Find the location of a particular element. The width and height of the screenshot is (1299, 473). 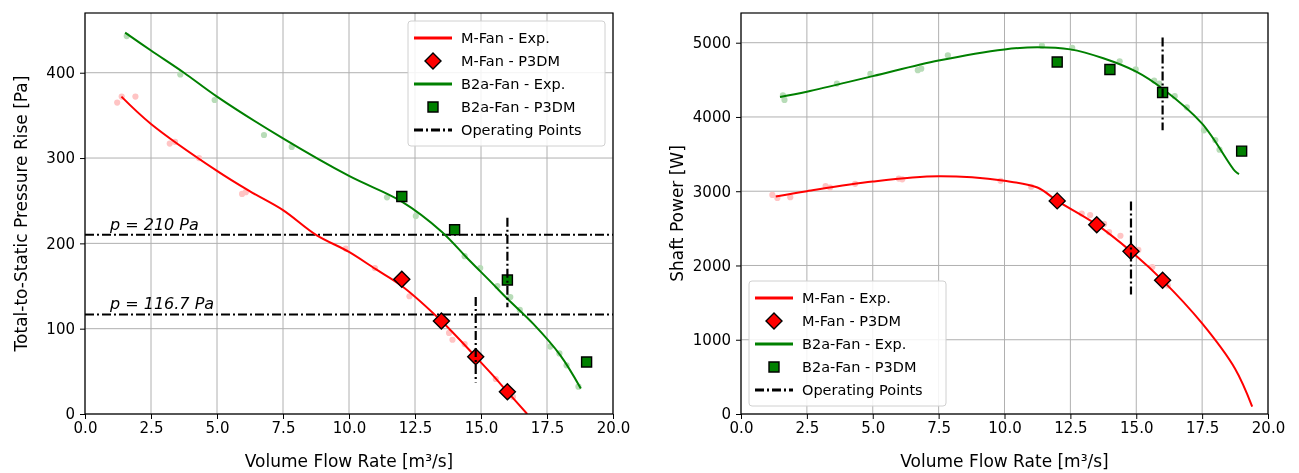

y-tick-label: 4000 is located at coordinates (711, 117).